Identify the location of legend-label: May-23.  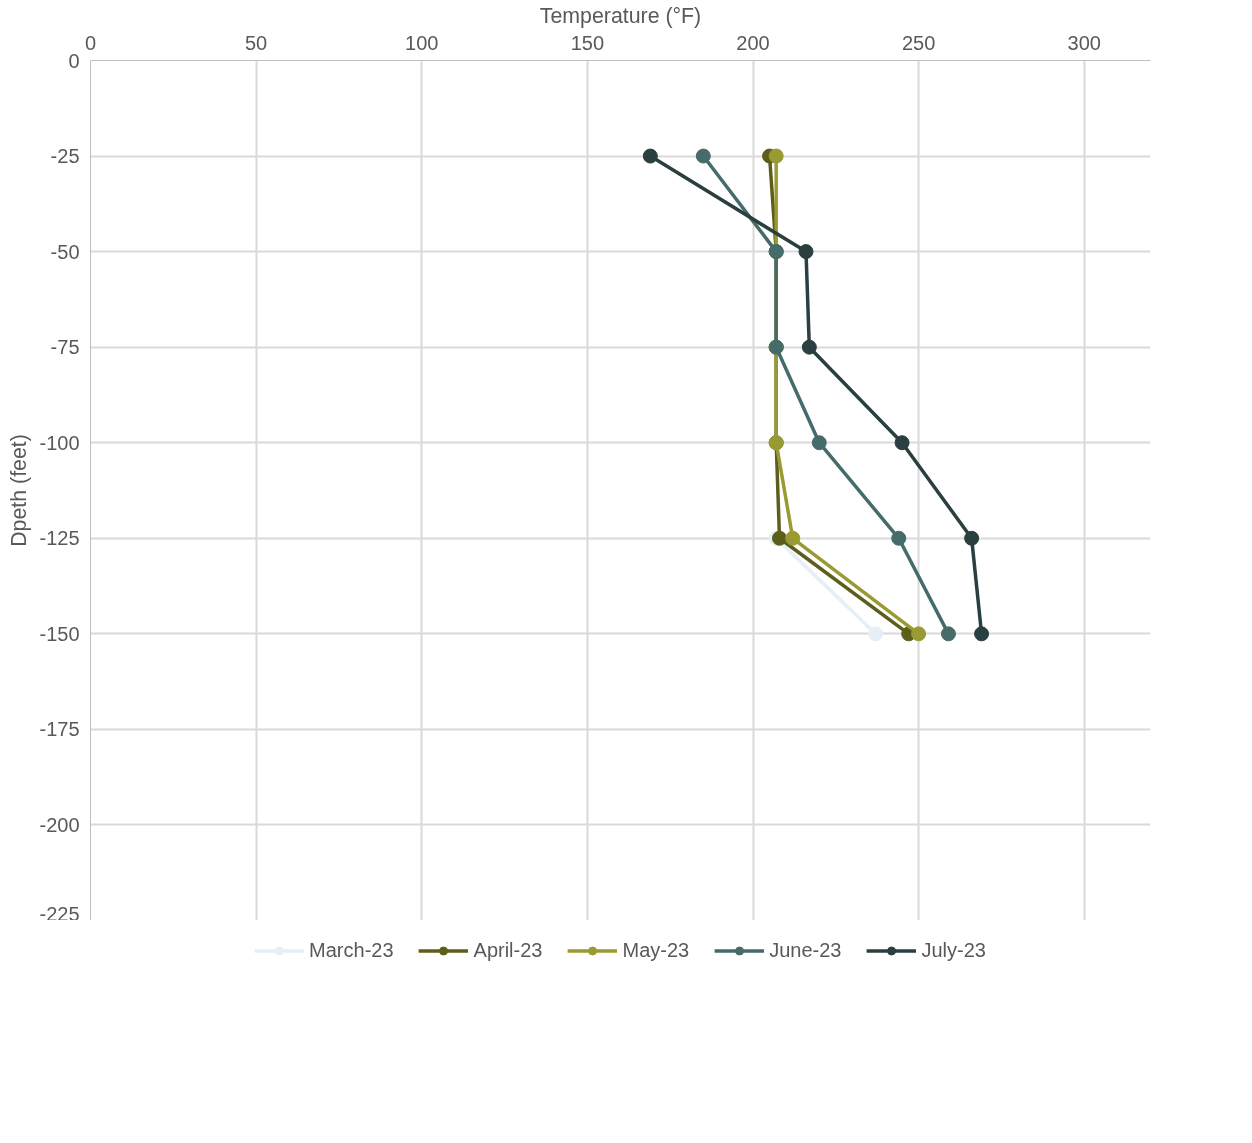
(656, 950).